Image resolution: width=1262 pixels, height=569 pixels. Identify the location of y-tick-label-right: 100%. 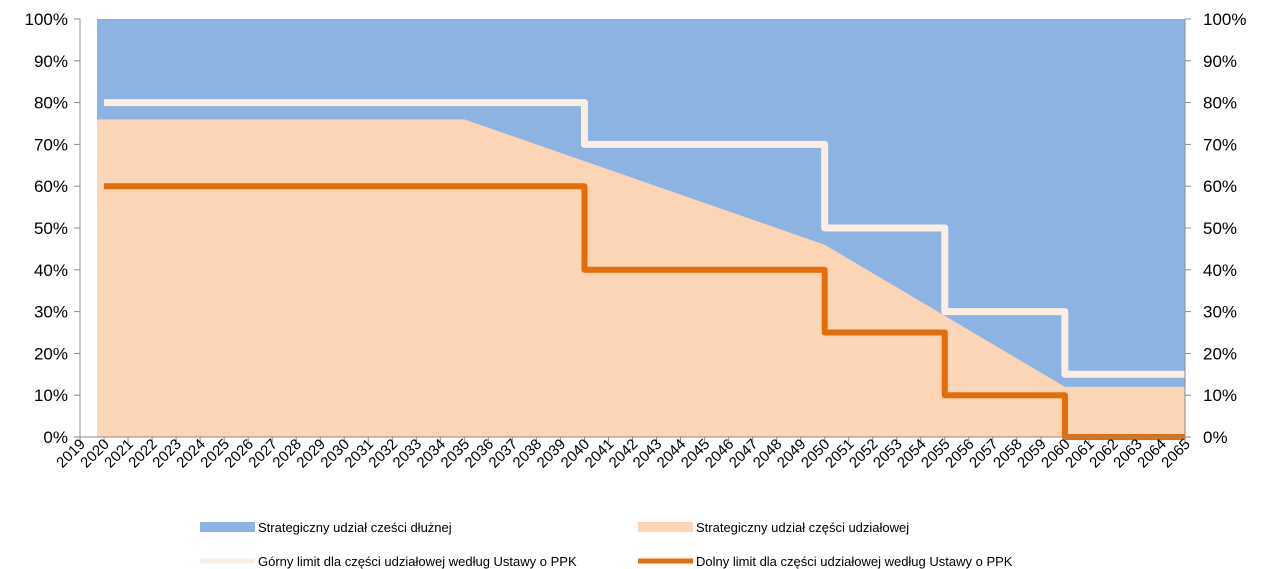
(1224, 19).